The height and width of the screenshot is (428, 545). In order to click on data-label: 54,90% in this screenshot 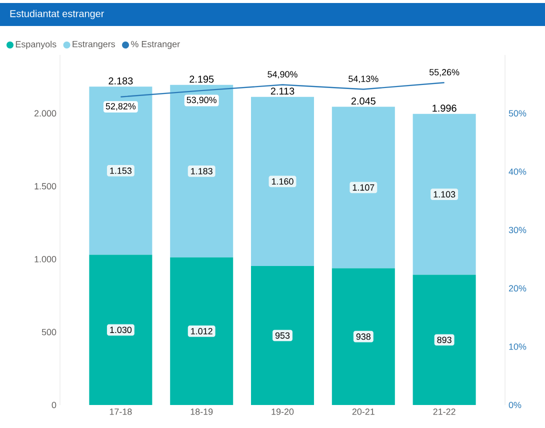, I will do `click(283, 75)`.